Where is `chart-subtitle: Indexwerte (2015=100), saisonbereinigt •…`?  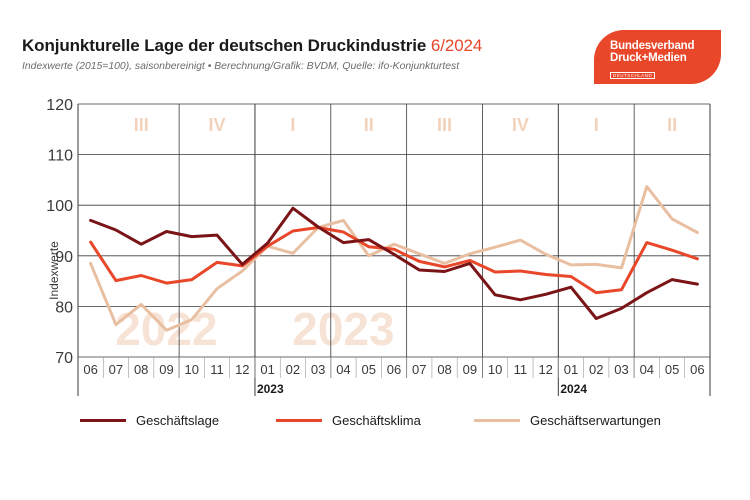
chart-subtitle: Indexwerte (2015=100), saisonbereinigt •… is located at coordinates (241, 66).